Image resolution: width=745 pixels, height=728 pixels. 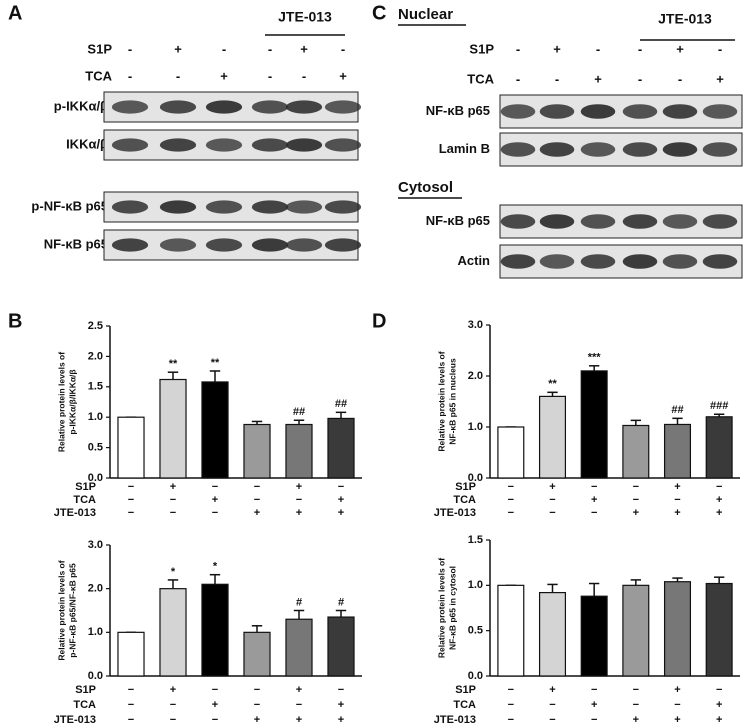 I want to click on significance-label: ***, so click(x=595, y=358).